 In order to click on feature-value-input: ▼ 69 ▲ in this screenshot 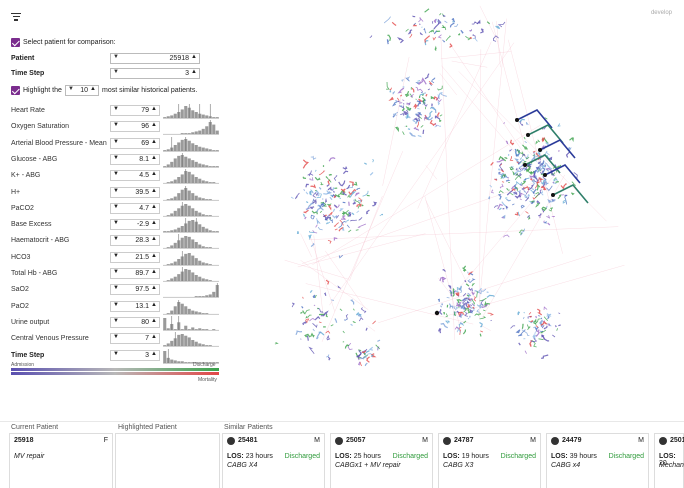, I will do `click(135, 143)`.